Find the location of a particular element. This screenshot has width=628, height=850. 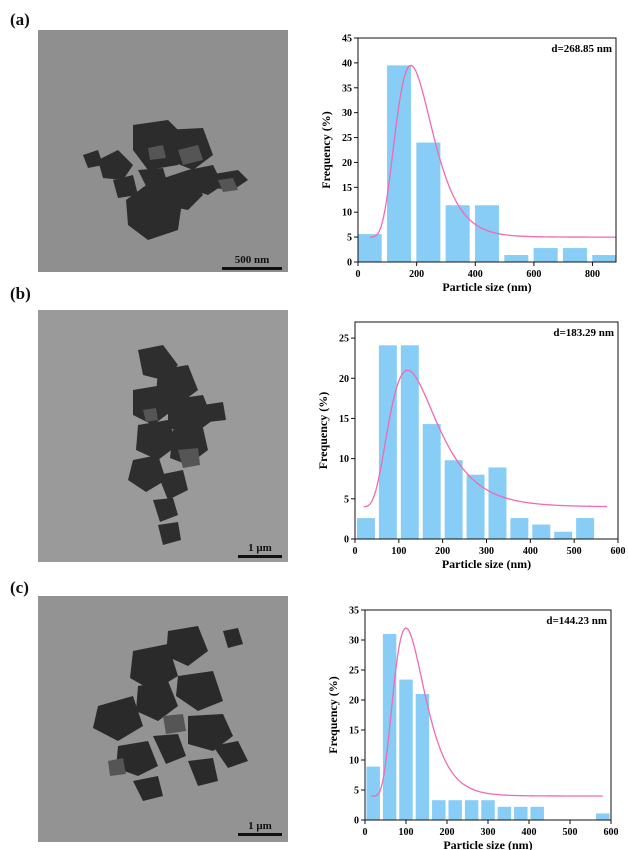

plot-frame is located at coordinates (487, 150).